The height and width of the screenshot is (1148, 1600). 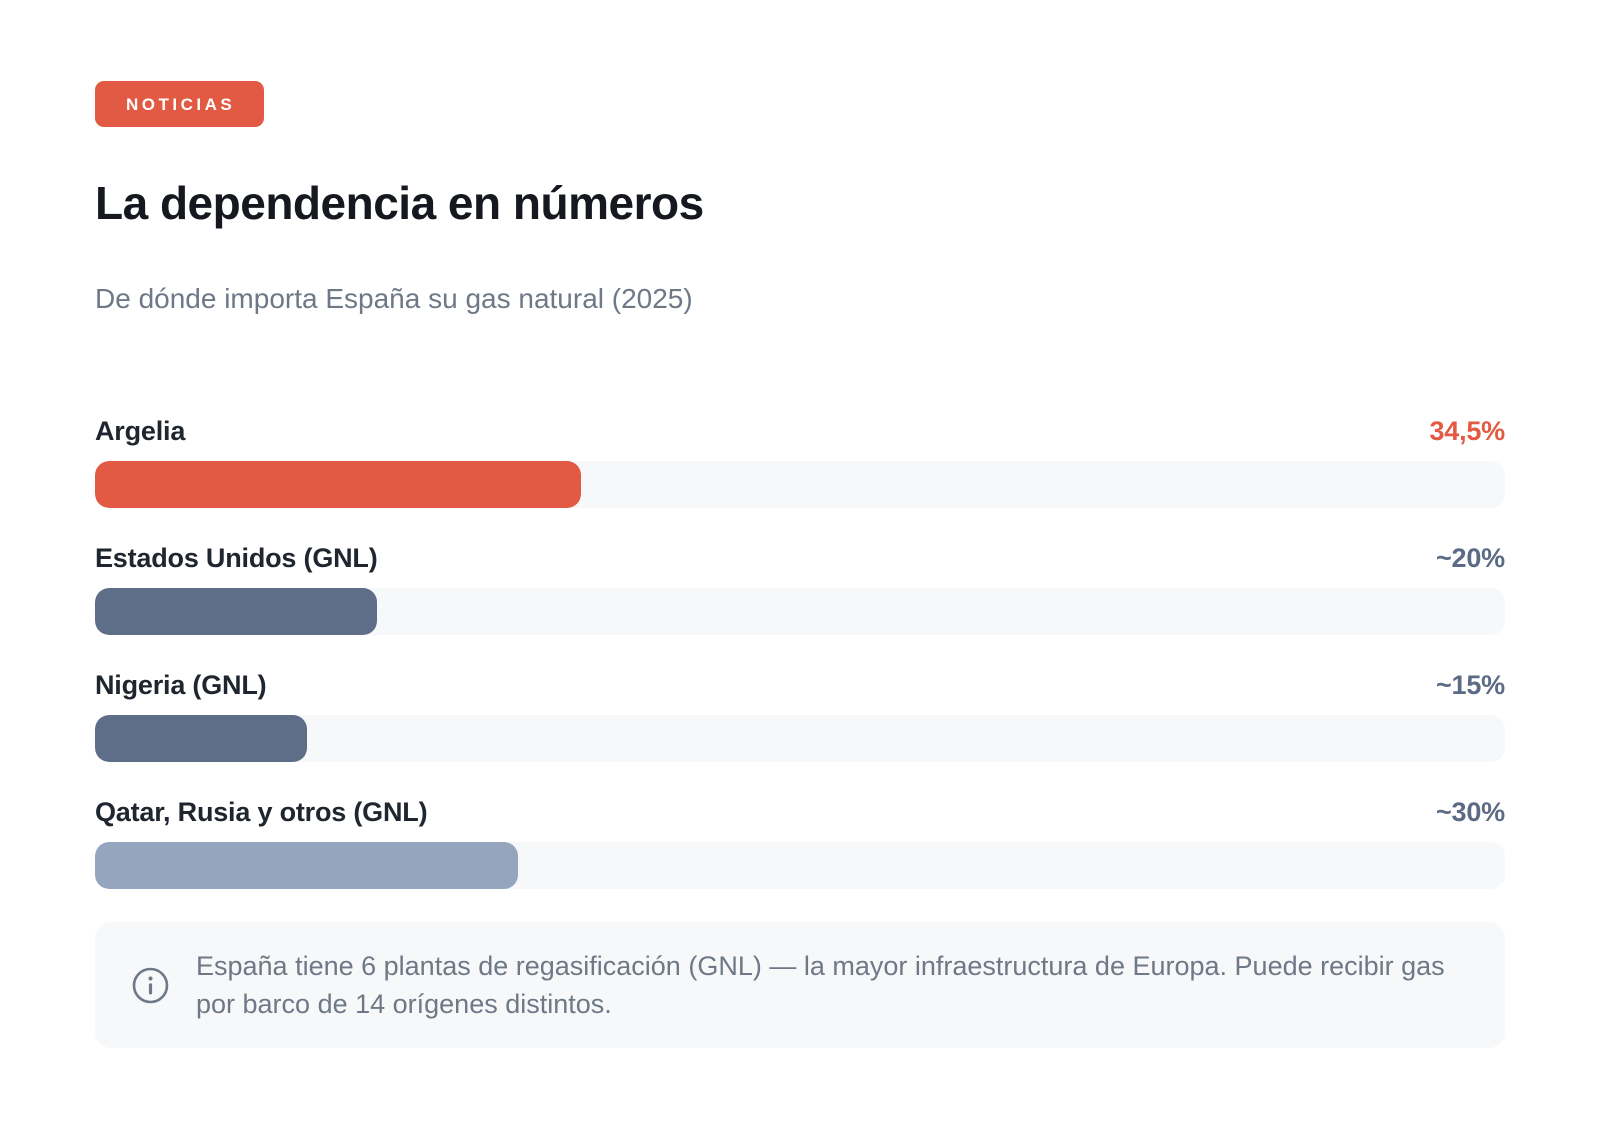 I want to click on bar-label: Estados Unidos (GNL), so click(x=236, y=558).